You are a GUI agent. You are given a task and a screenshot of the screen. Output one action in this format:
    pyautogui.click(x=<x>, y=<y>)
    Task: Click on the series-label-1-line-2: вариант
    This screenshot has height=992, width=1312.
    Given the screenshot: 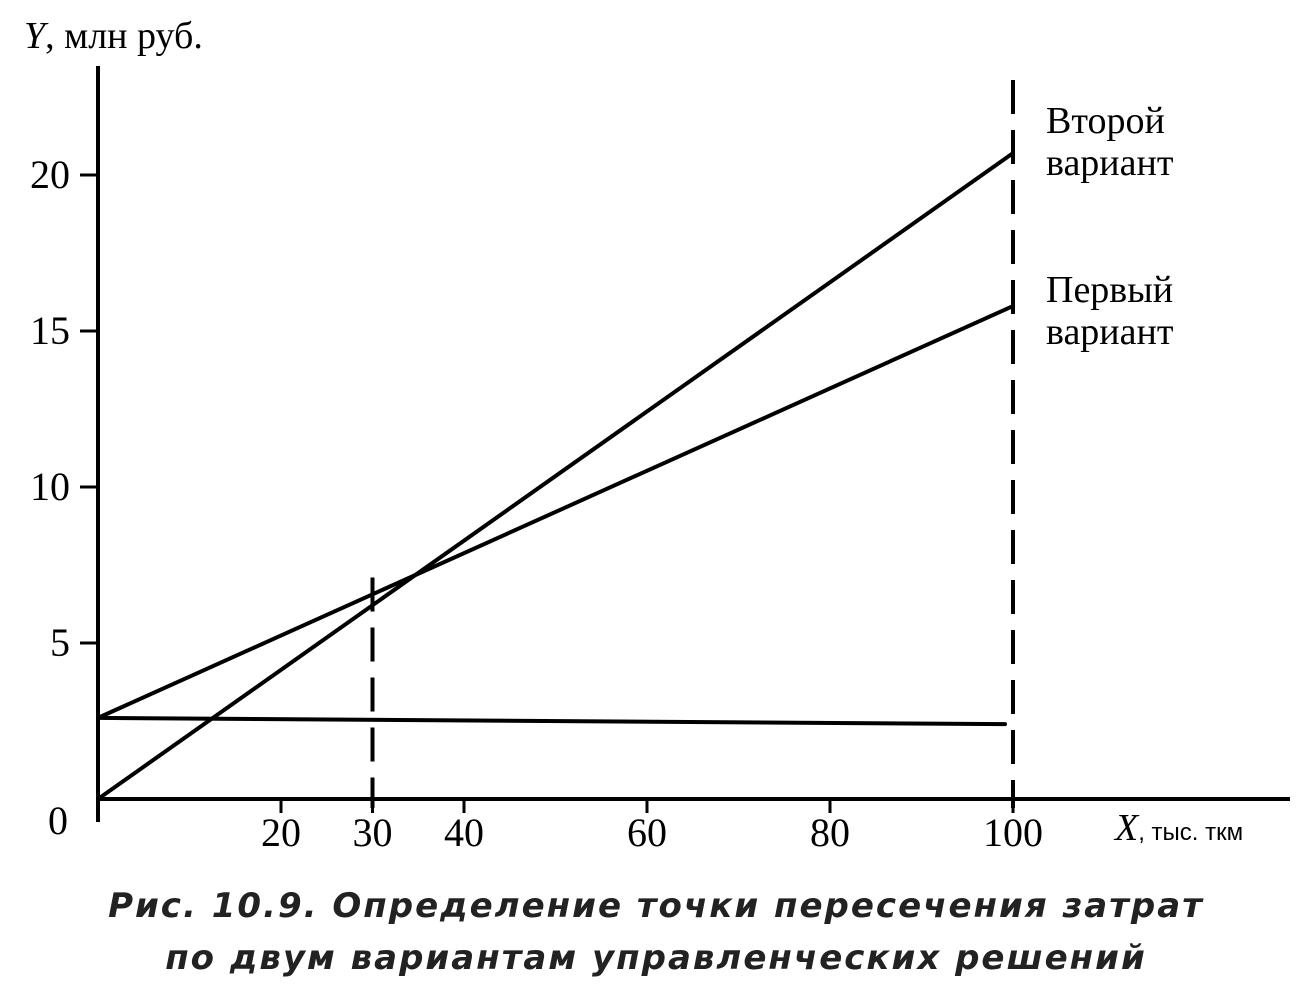 What is the action you would take?
    pyautogui.click(x=1110, y=163)
    